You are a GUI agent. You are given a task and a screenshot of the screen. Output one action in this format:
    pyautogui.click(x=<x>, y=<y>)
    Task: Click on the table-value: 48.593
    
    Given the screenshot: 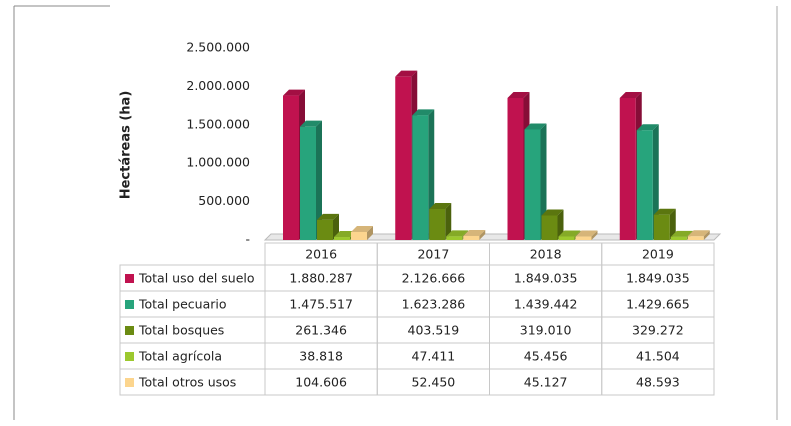 What is the action you would take?
    pyautogui.click(x=658, y=382)
    